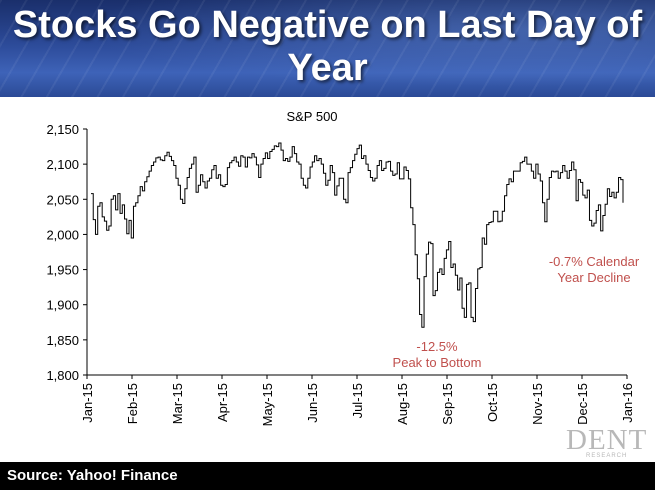 The image size is (655, 490). I want to click on annotation-year-percent: -0.7% Calendar, so click(594, 261).